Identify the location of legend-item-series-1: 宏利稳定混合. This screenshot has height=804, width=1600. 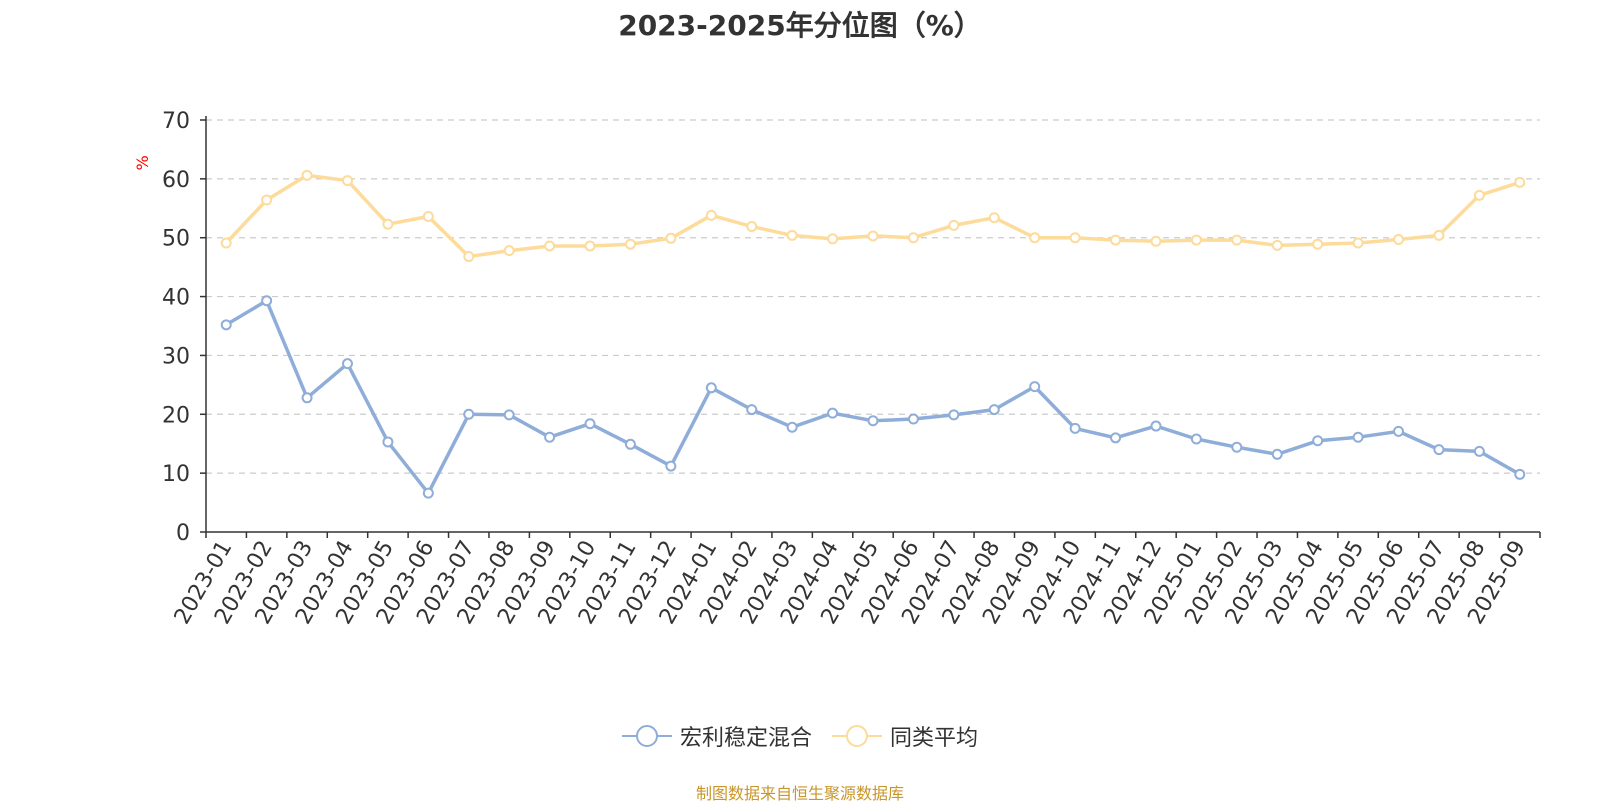
(716, 736).